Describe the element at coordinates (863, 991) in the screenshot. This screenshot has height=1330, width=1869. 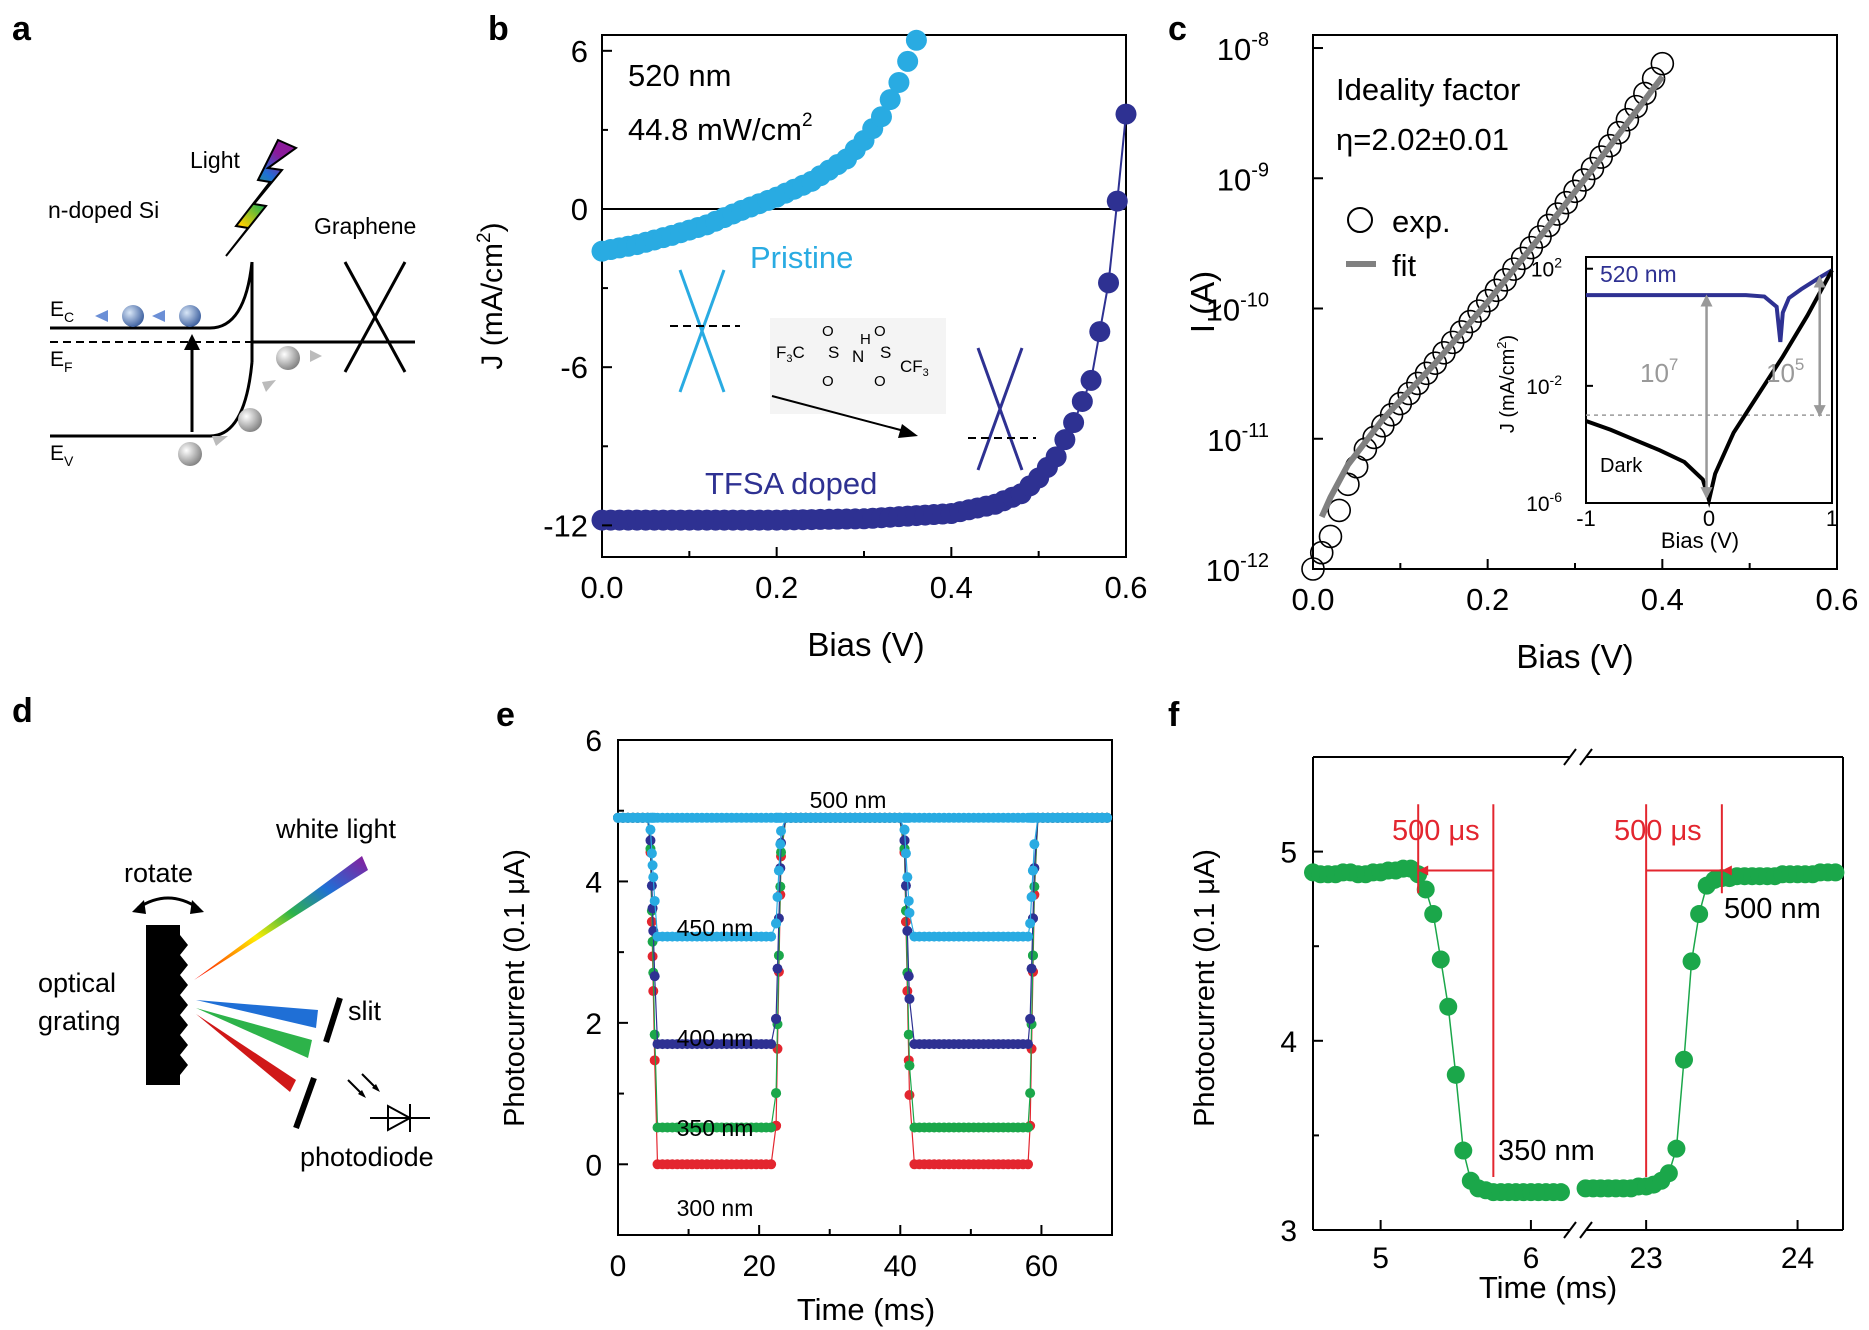
I see `panel-e-marks` at that location.